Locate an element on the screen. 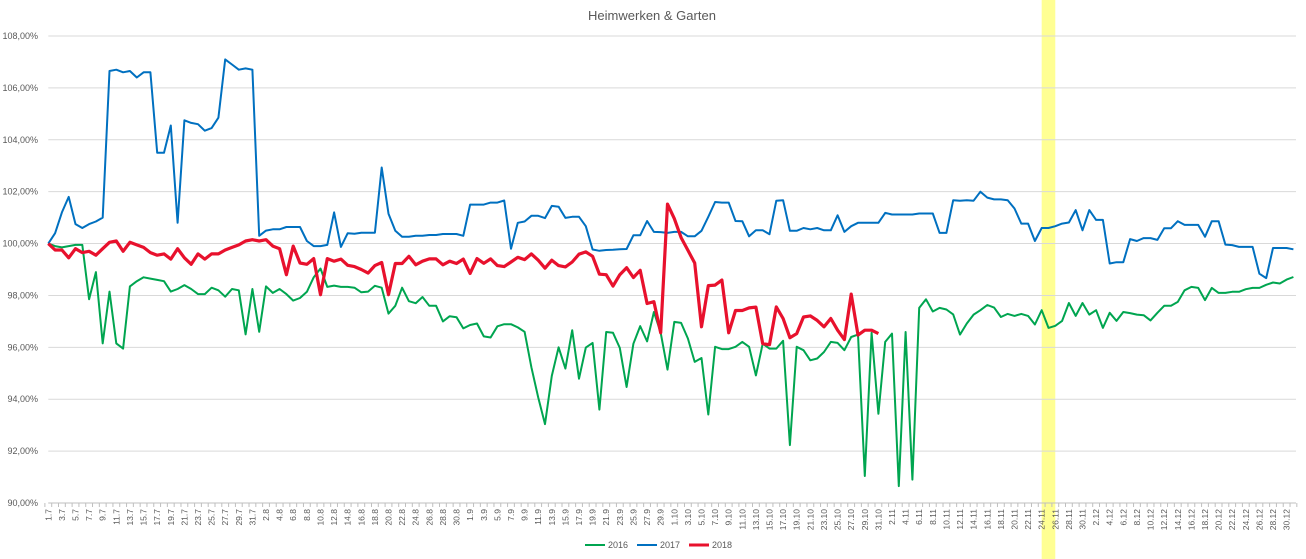 The width and height of the screenshot is (1306, 559). x-tick-label: 16.12 is located at coordinates (1191, 520).